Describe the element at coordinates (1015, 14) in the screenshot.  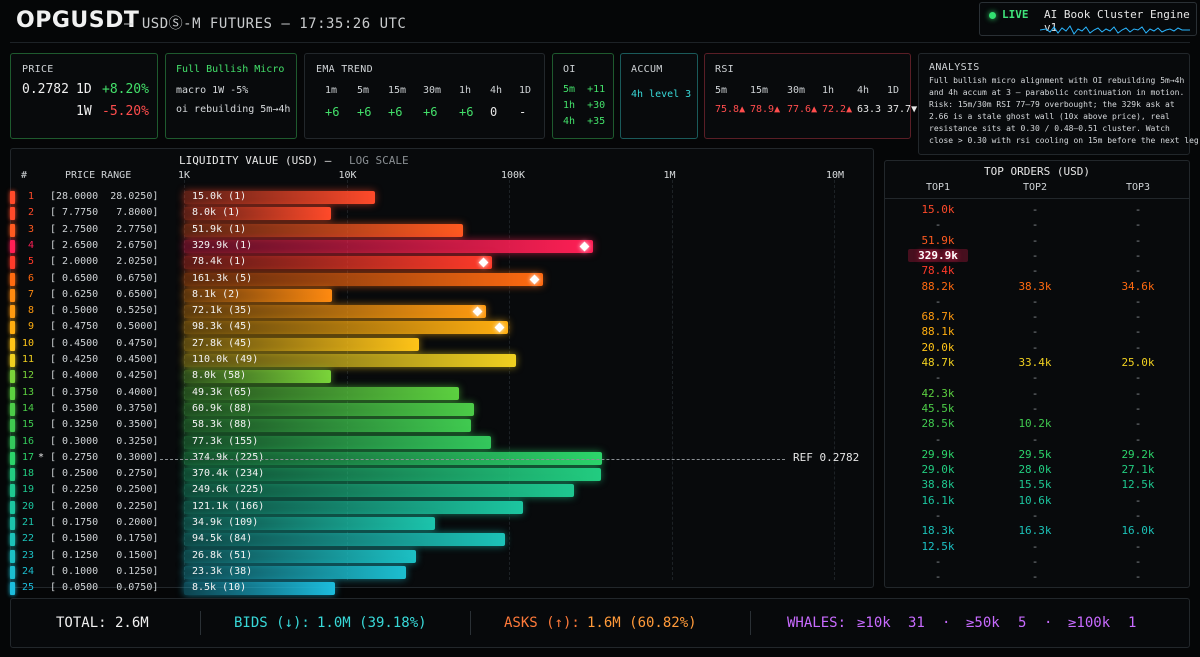
I see `live-label: LIVE` at that location.